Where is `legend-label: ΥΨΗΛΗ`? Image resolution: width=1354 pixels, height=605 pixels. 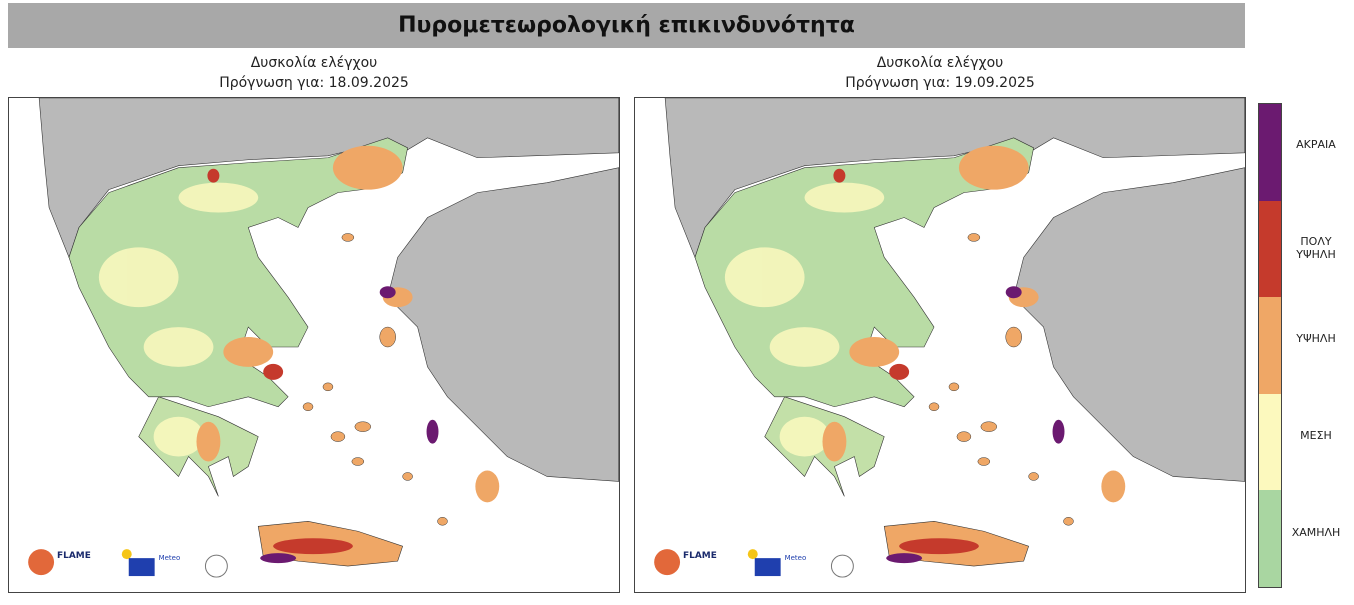
legend-label: ΥΨΗΛΗ is located at coordinates (1316, 338).